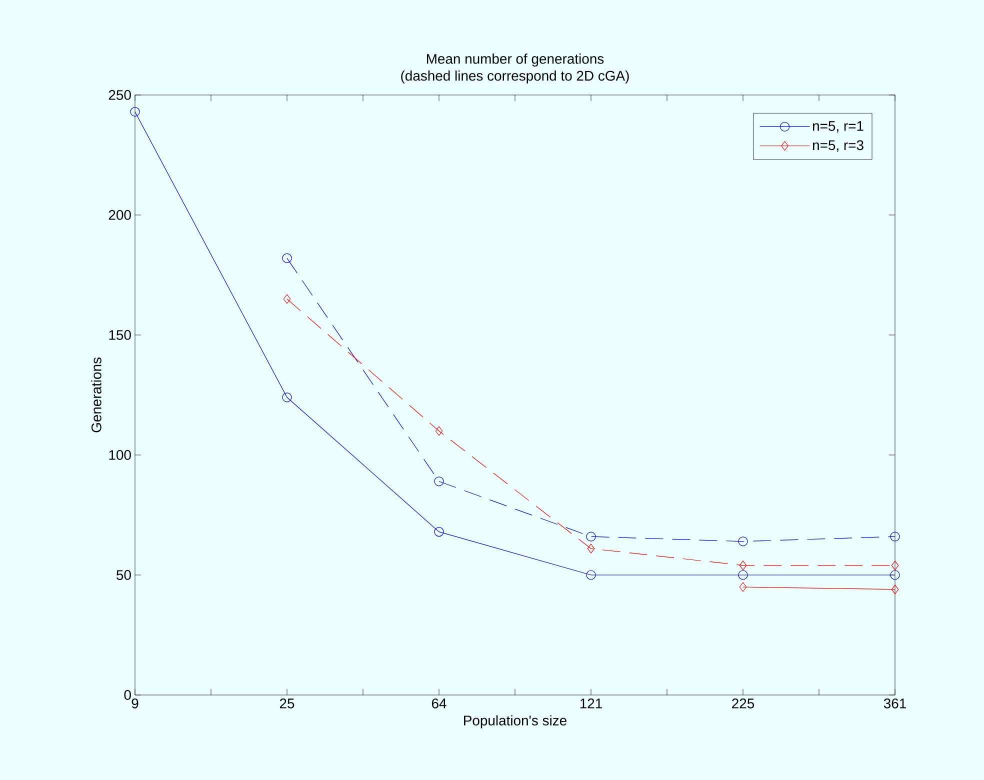 The image size is (984, 780). I want to click on y-tick-label: 50, so click(123, 575).